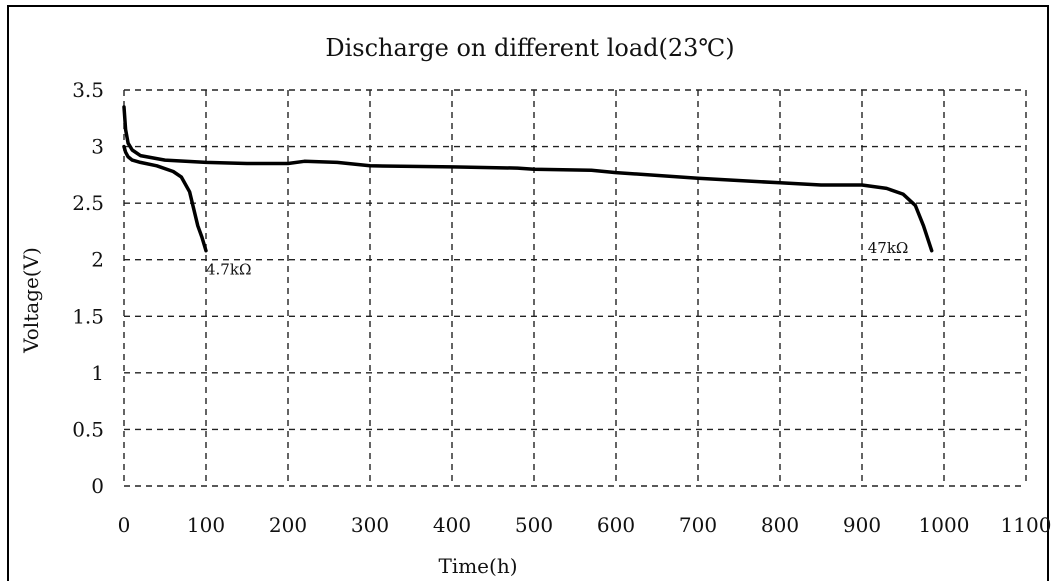 Image resolution: width=1054 pixels, height=586 pixels. What do you see at coordinates (88, 316) in the screenshot?
I see `y-tick-label: 1.5` at bounding box center [88, 316].